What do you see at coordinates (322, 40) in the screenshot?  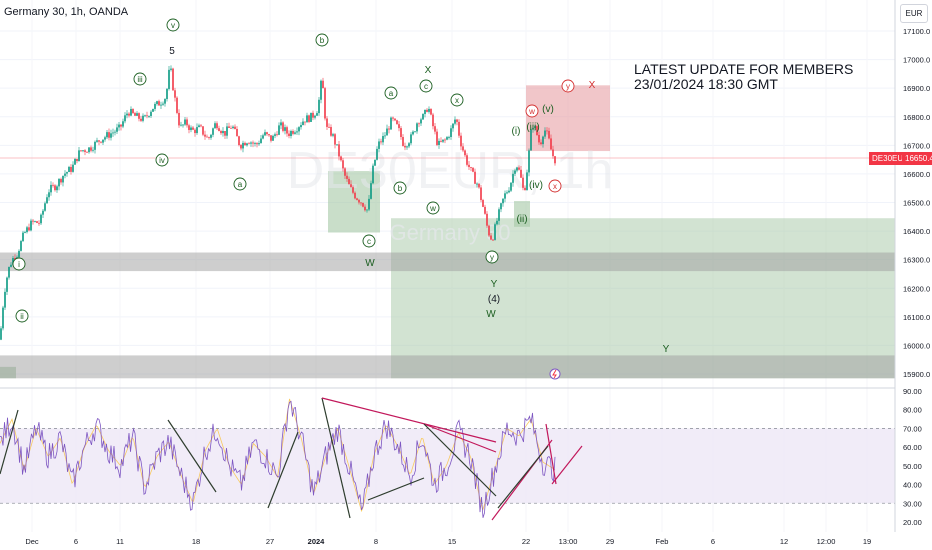 I see `wave-label: b` at bounding box center [322, 40].